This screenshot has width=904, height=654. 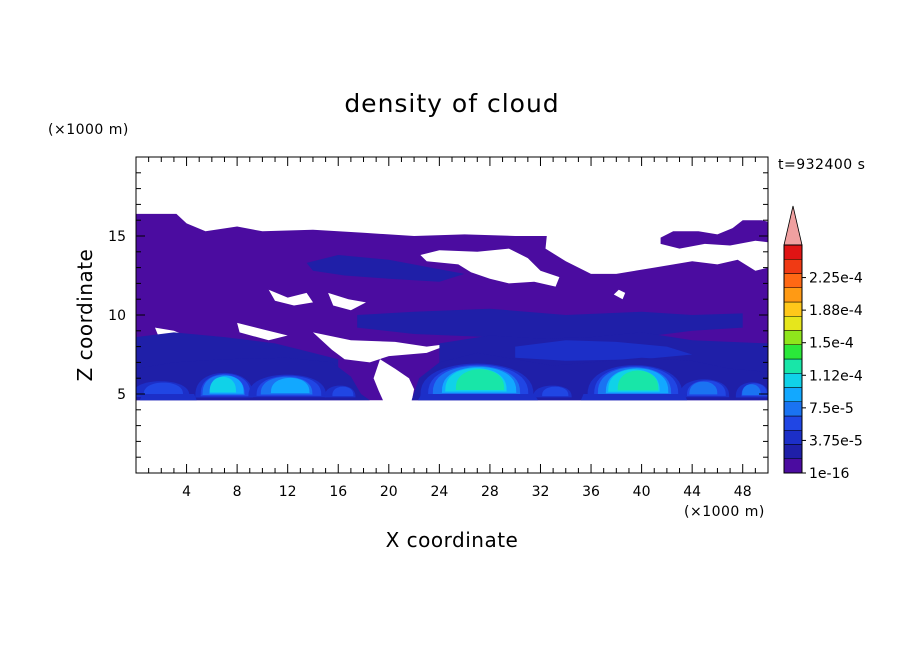 I want to click on colorbar-label: 1.88e-4, so click(x=836, y=311).